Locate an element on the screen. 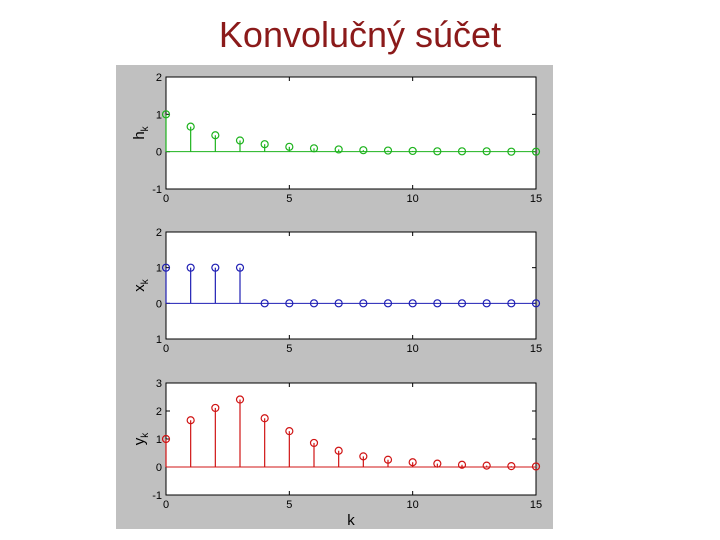  slide-title: Konvolučný súčet is located at coordinates (360, 34).